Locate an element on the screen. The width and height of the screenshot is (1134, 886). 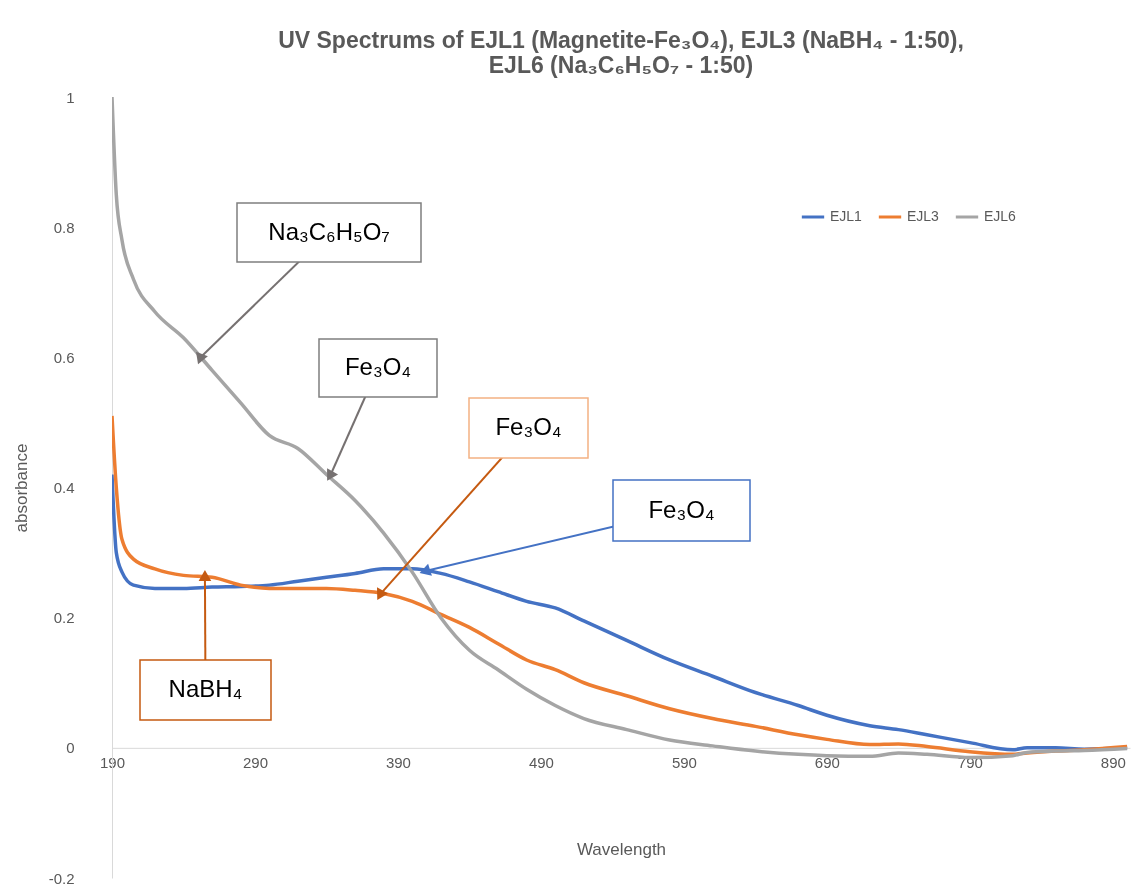
y-tick-label: 0.4 is located at coordinates (64, 487).